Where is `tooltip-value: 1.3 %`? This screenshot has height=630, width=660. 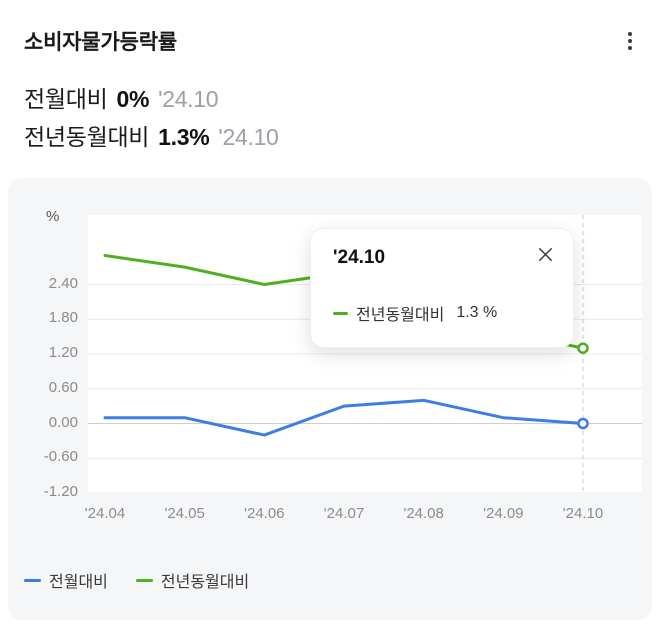 tooltip-value: 1.3 % is located at coordinates (477, 312).